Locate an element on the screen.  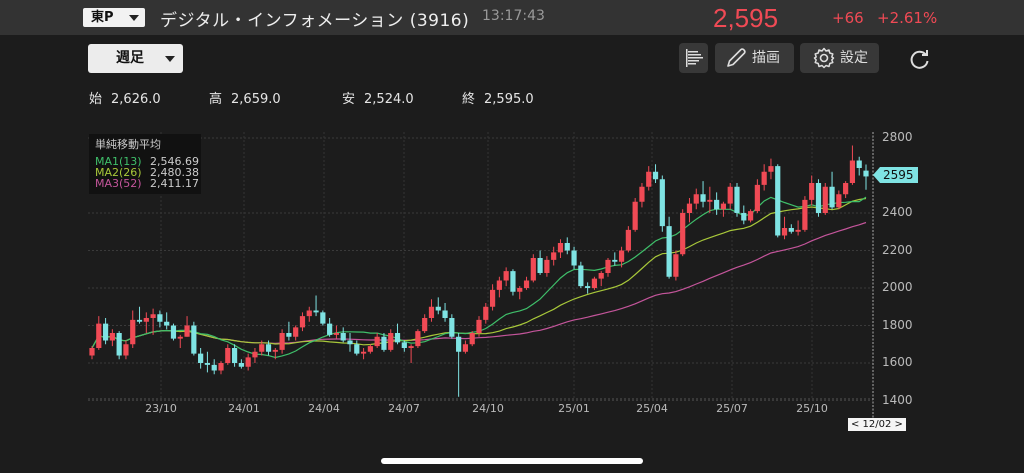
refresh-icon is located at coordinates (919, 59).